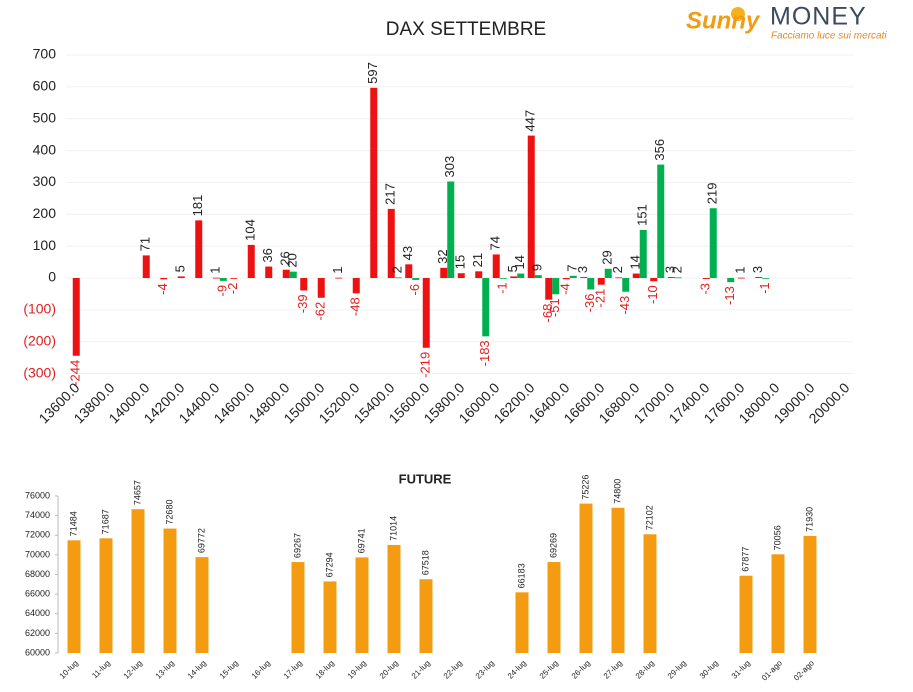 The width and height of the screenshot is (913, 692). Describe the element at coordinates (600, 298) in the screenshot. I see `data-label: -21` at that location.